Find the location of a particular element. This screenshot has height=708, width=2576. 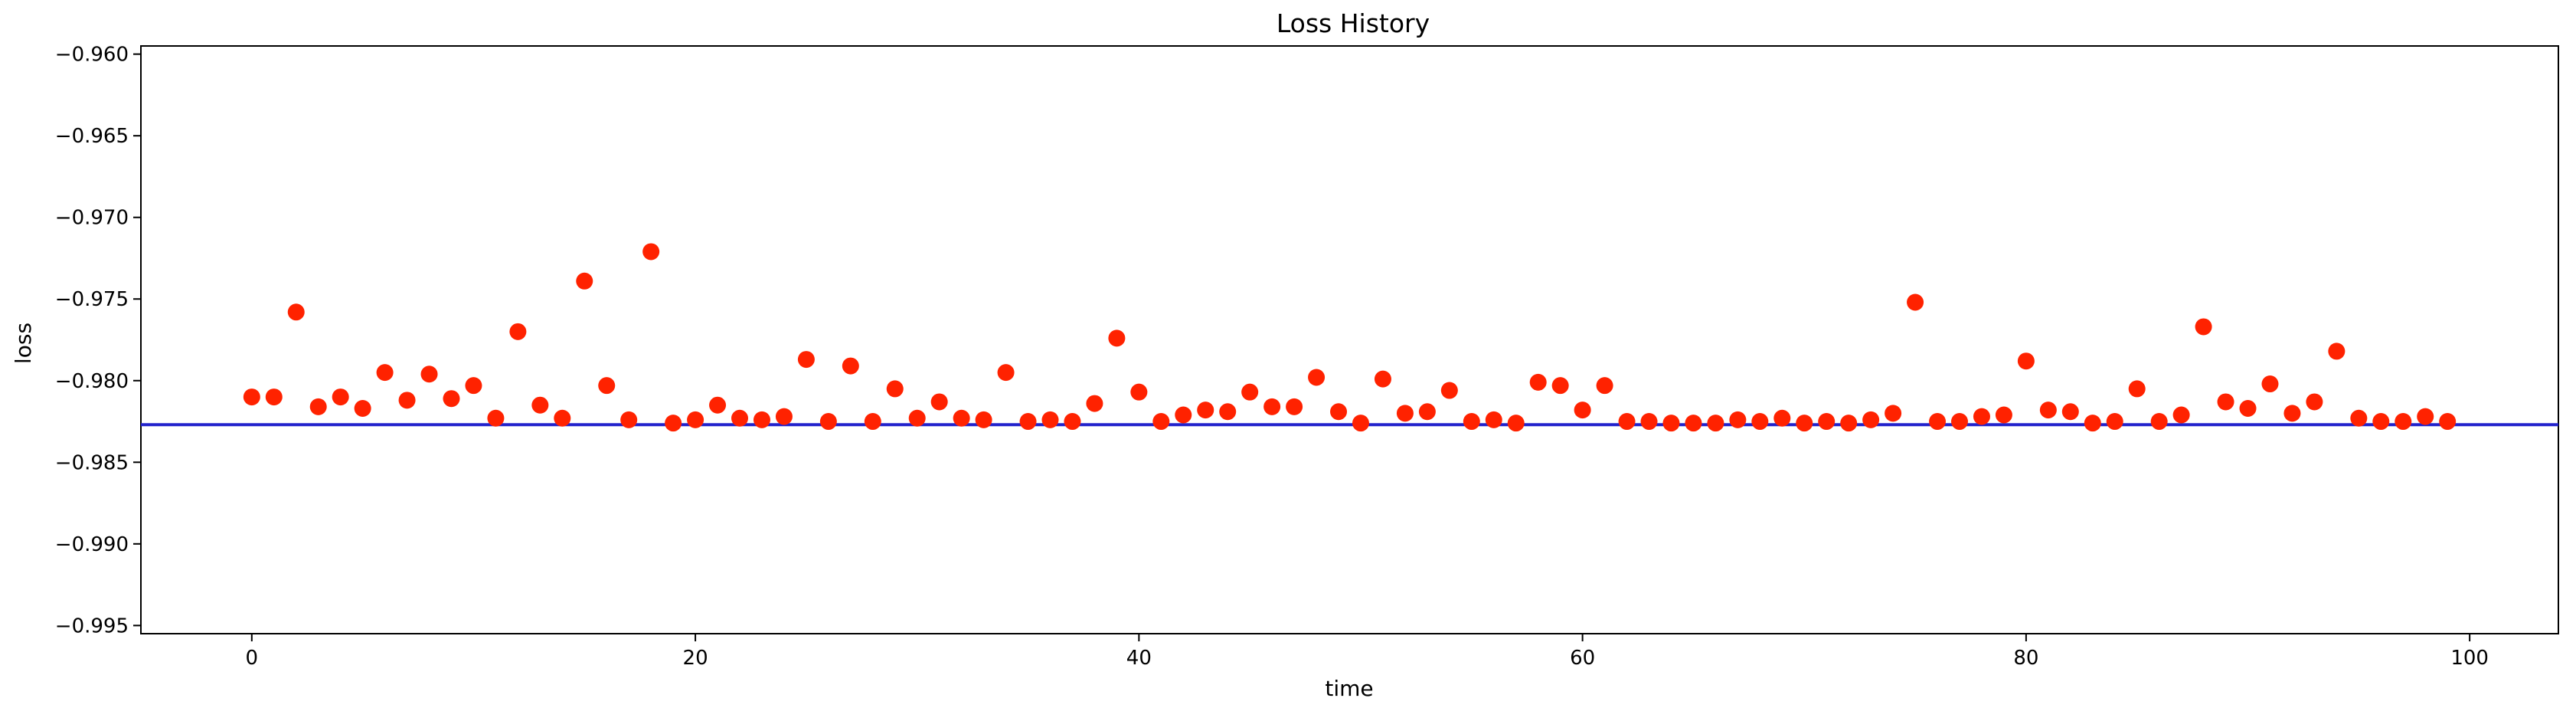

x-tick-label: 80 is located at coordinates (2025, 659).